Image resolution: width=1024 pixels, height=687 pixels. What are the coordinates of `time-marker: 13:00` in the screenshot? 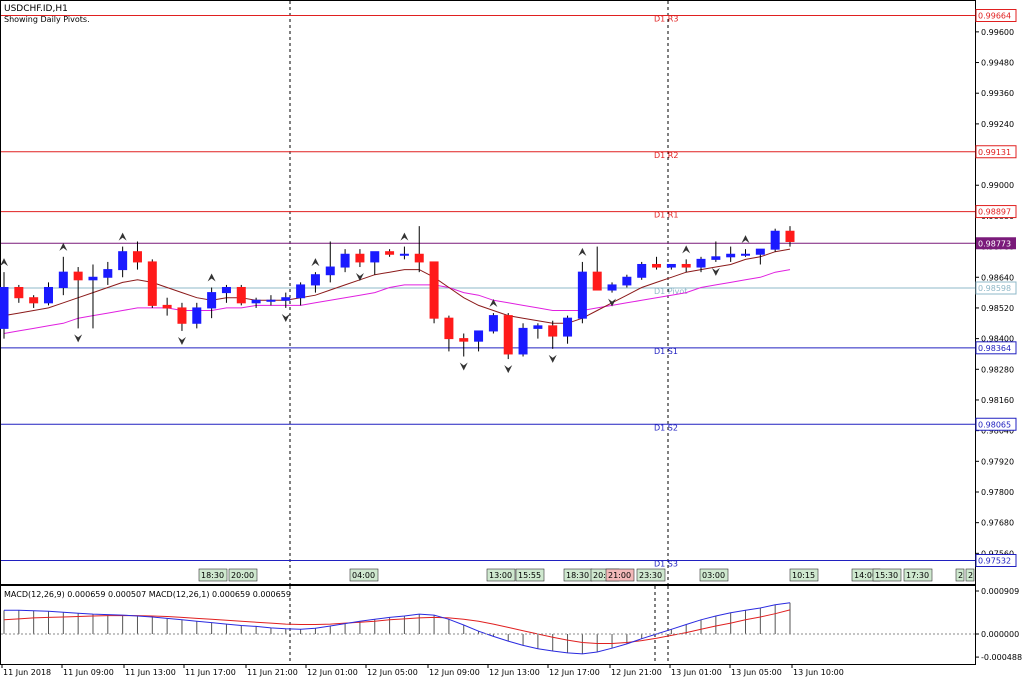 It's located at (501, 575).